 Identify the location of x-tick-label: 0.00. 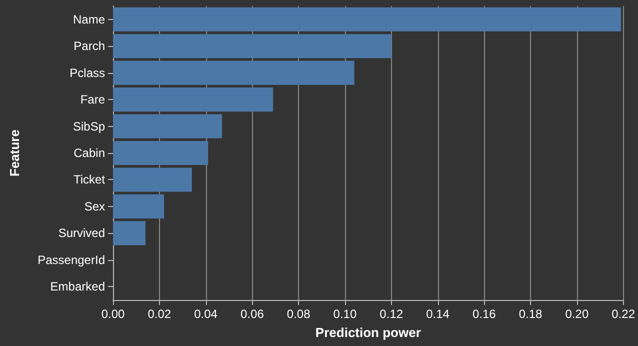
(113, 314).